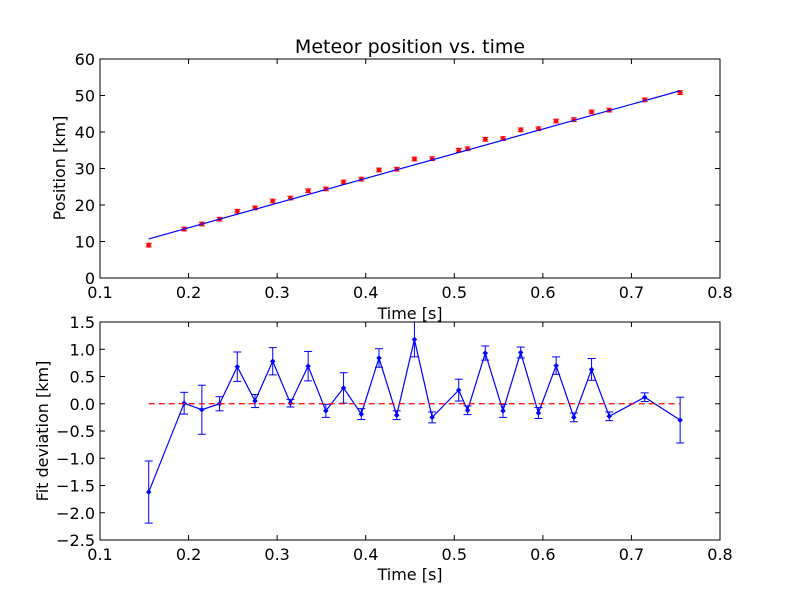  I want to click on y-tick-label: 40, so click(85, 132).